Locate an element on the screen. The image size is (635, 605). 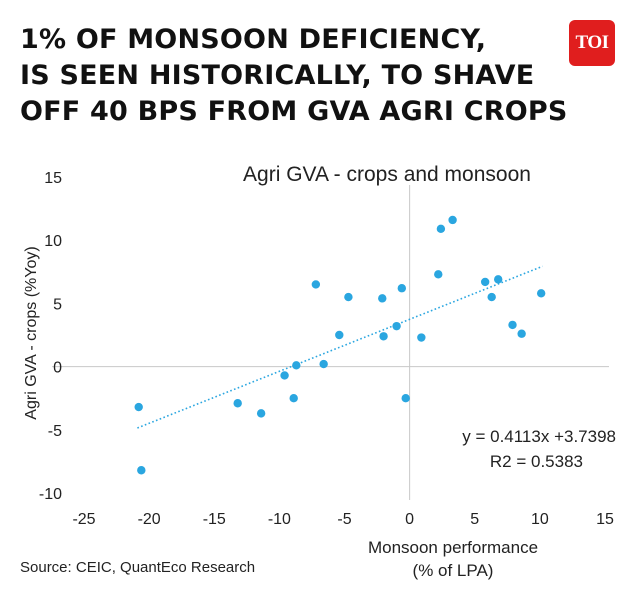
headline-line-1: 1% OF MONSOON DEFICIENCY, is located at coordinates (253, 39).